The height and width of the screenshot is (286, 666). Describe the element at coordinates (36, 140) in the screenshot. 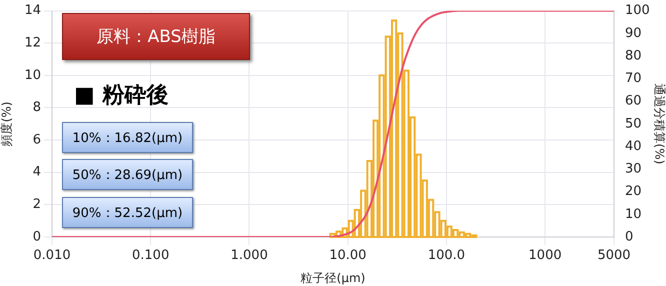

I see `y-tick-label: 6` at that location.